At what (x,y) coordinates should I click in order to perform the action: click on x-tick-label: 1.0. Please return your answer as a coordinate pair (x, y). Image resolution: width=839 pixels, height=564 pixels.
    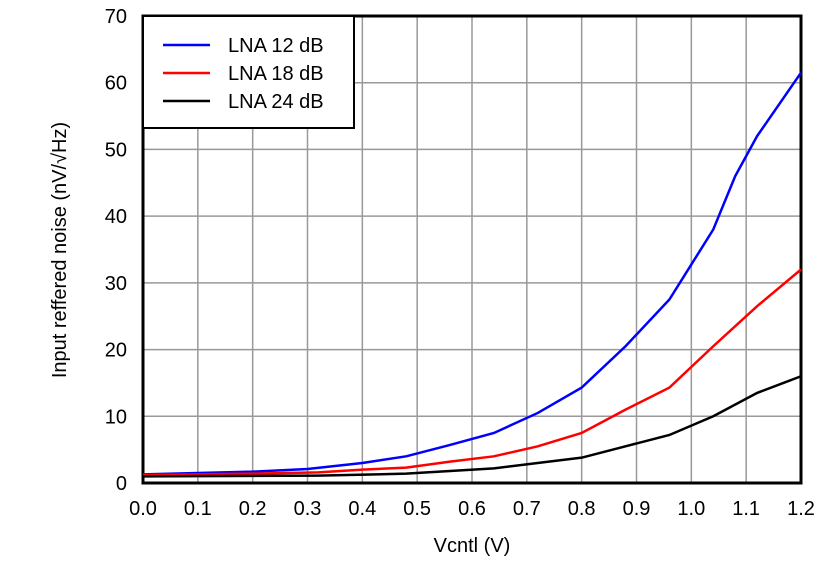
    Looking at the image, I should click on (691, 509).